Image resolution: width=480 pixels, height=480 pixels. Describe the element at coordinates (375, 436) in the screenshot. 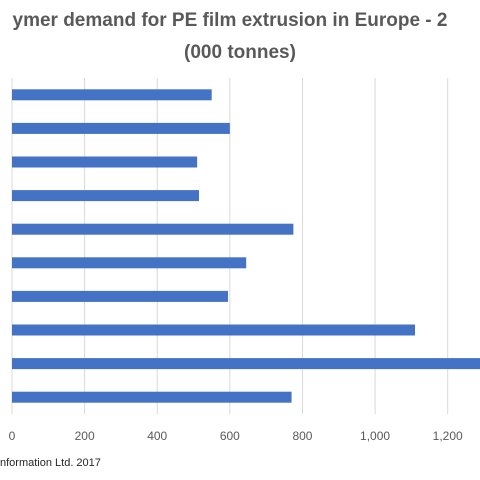

I see `x-tick-label-5: 1,000` at that location.